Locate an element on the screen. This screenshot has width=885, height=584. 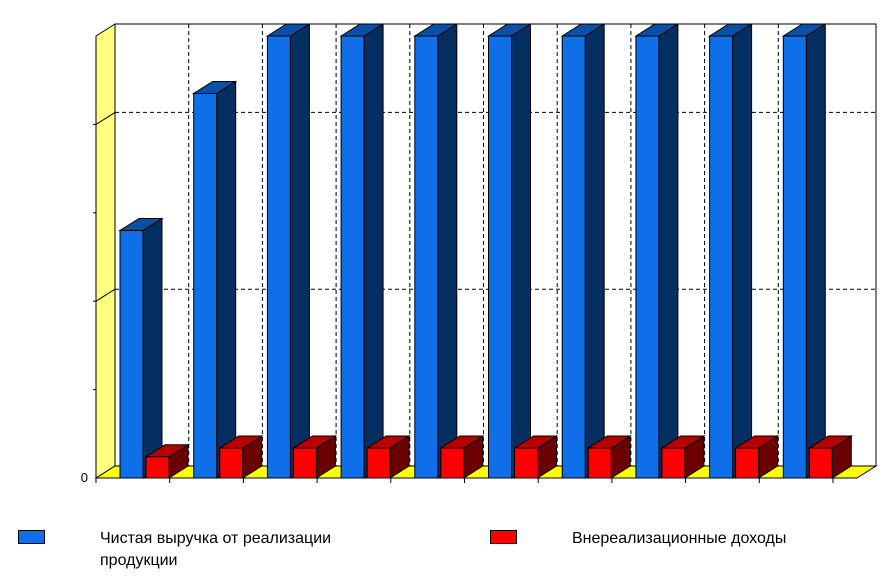
left-wall is located at coordinates (105, 251).